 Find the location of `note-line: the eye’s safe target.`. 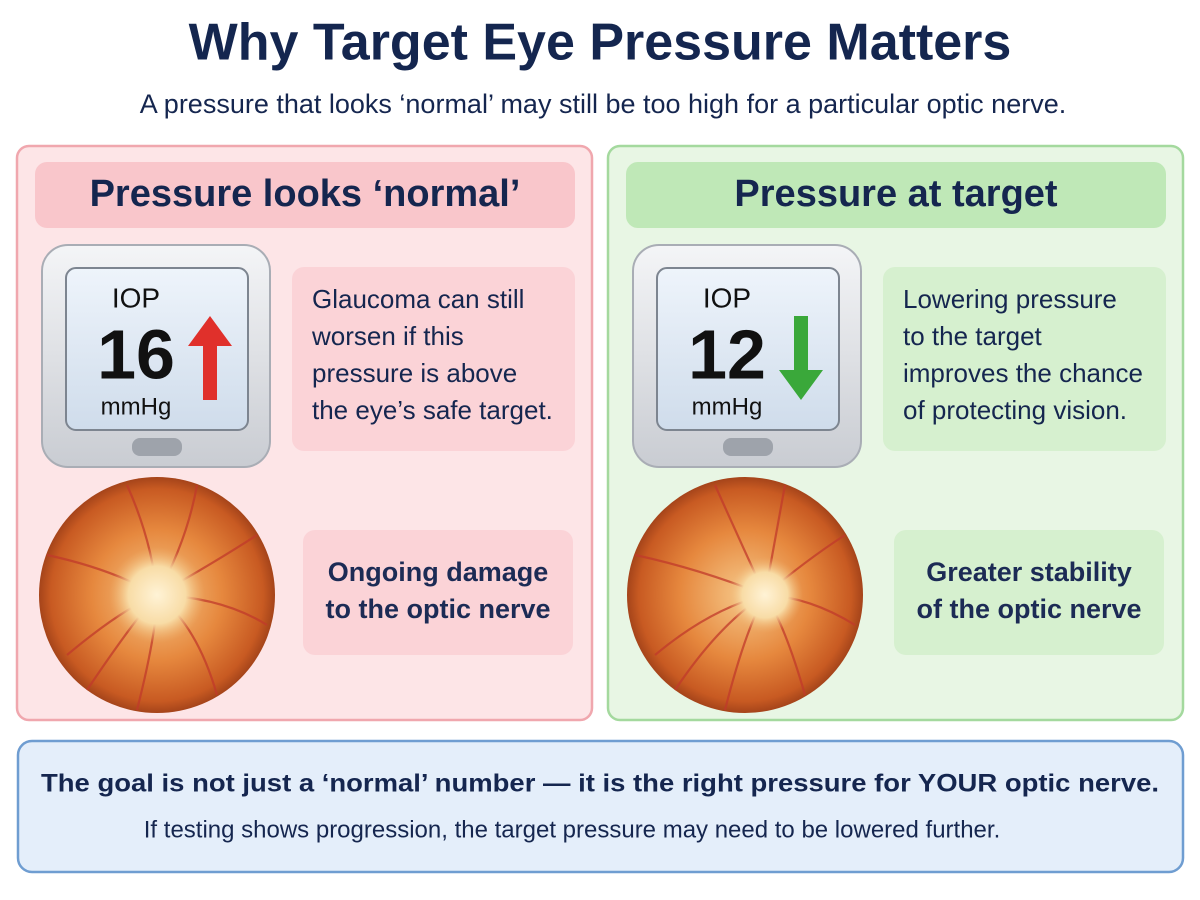

note-line: the eye’s safe target. is located at coordinates (432, 410).